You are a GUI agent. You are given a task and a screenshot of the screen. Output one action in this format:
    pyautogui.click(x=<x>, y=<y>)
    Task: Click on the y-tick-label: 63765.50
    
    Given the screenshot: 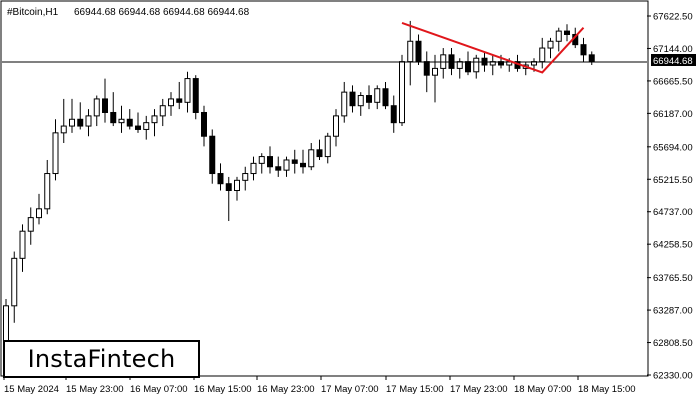 What is the action you would take?
    pyautogui.click(x=673, y=278)
    